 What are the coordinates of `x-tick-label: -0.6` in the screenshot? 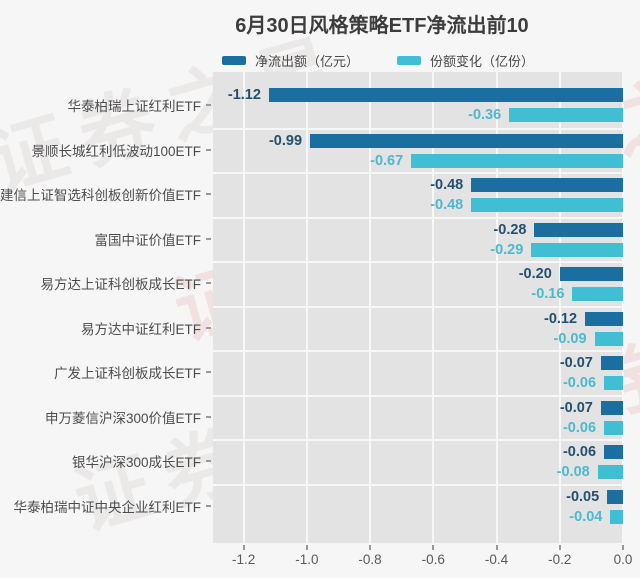 It's located at (433, 559).